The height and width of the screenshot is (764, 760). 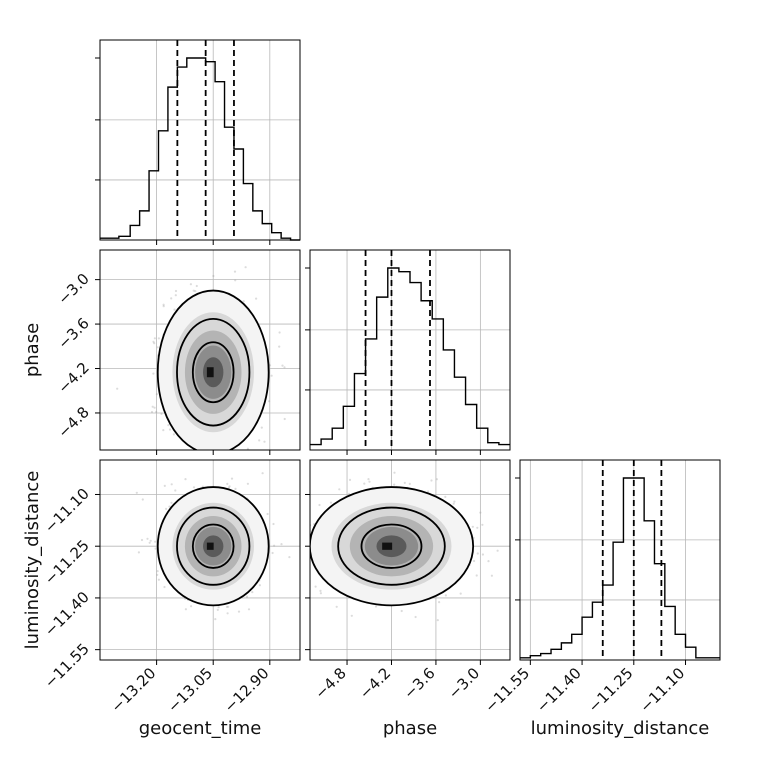 What do you see at coordinates (210, 546) in the screenshot?
I see `density-peak` at bounding box center [210, 546].